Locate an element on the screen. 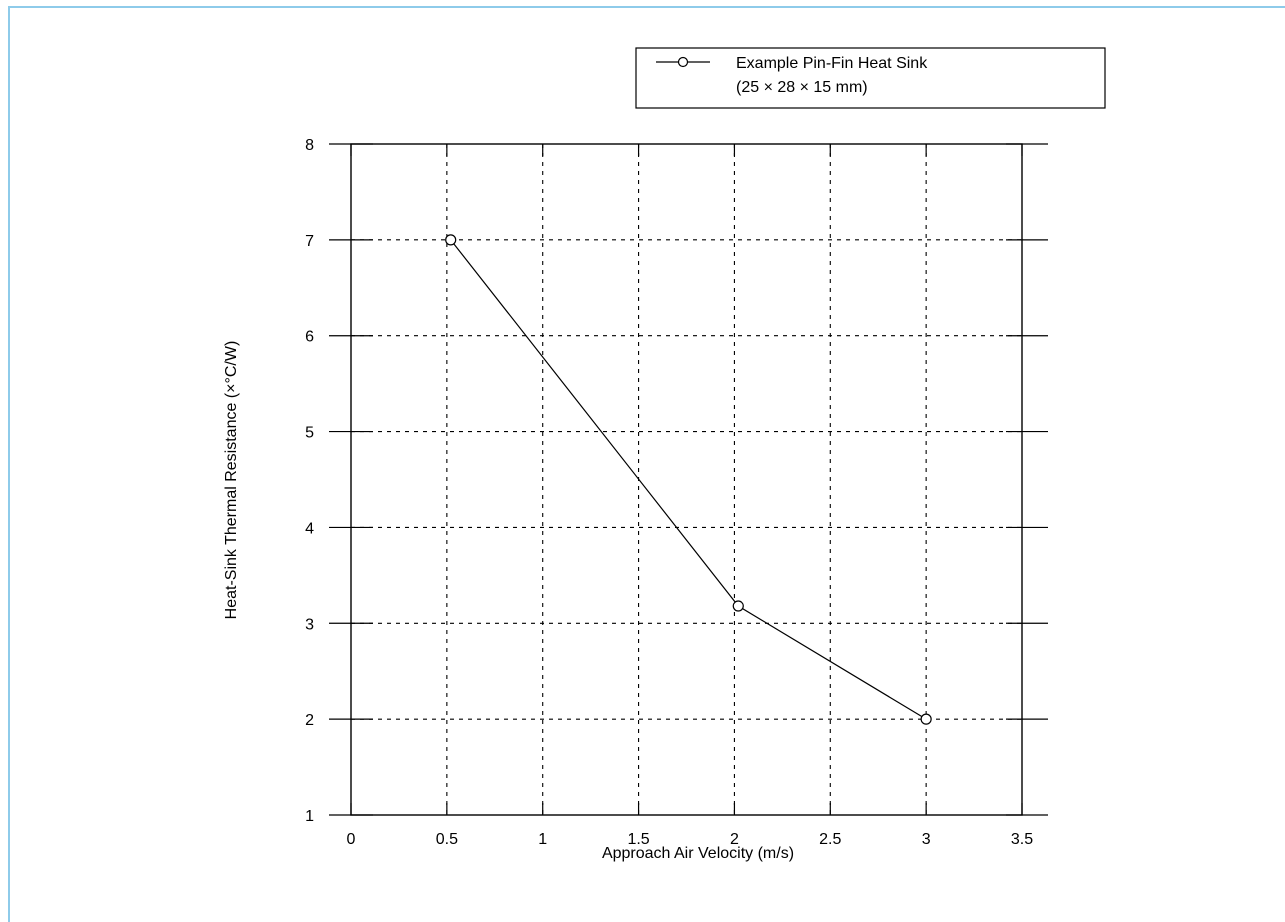 The height and width of the screenshot is (922, 1285). y-tick-label: 2 is located at coordinates (309, 720).